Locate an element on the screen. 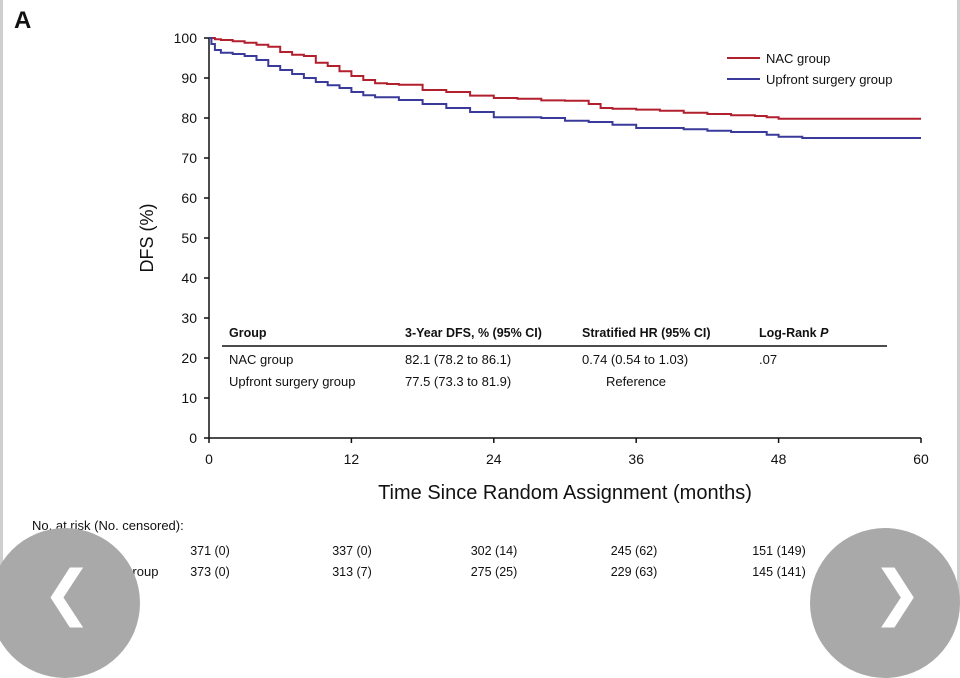 The width and height of the screenshot is (960, 678). table-header: 3-Year DFS, % (95% CI) is located at coordinates (473, 333).